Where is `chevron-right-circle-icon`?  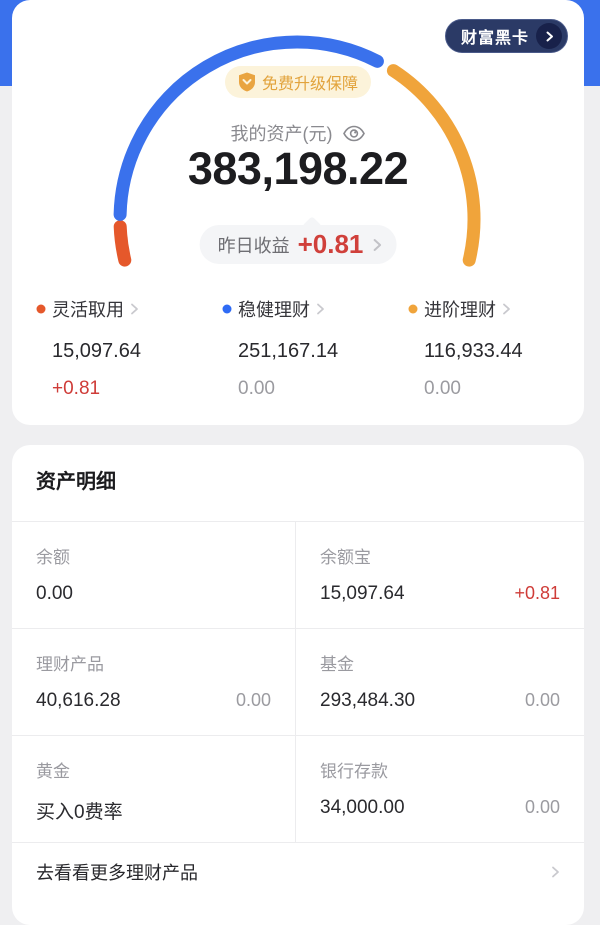
chevron-right-circle-icon is located at coordinates (549, 36).